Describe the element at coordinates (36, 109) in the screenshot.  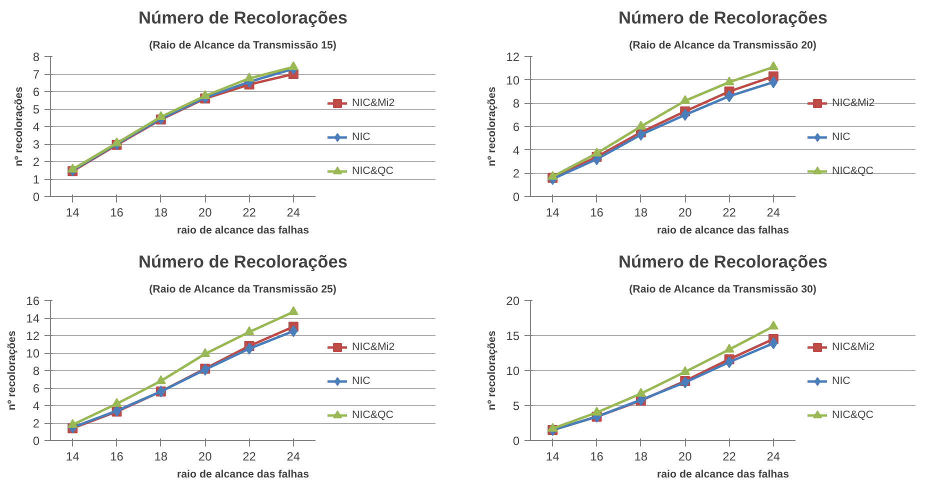
I see `y-tick-label: 5` at that location.